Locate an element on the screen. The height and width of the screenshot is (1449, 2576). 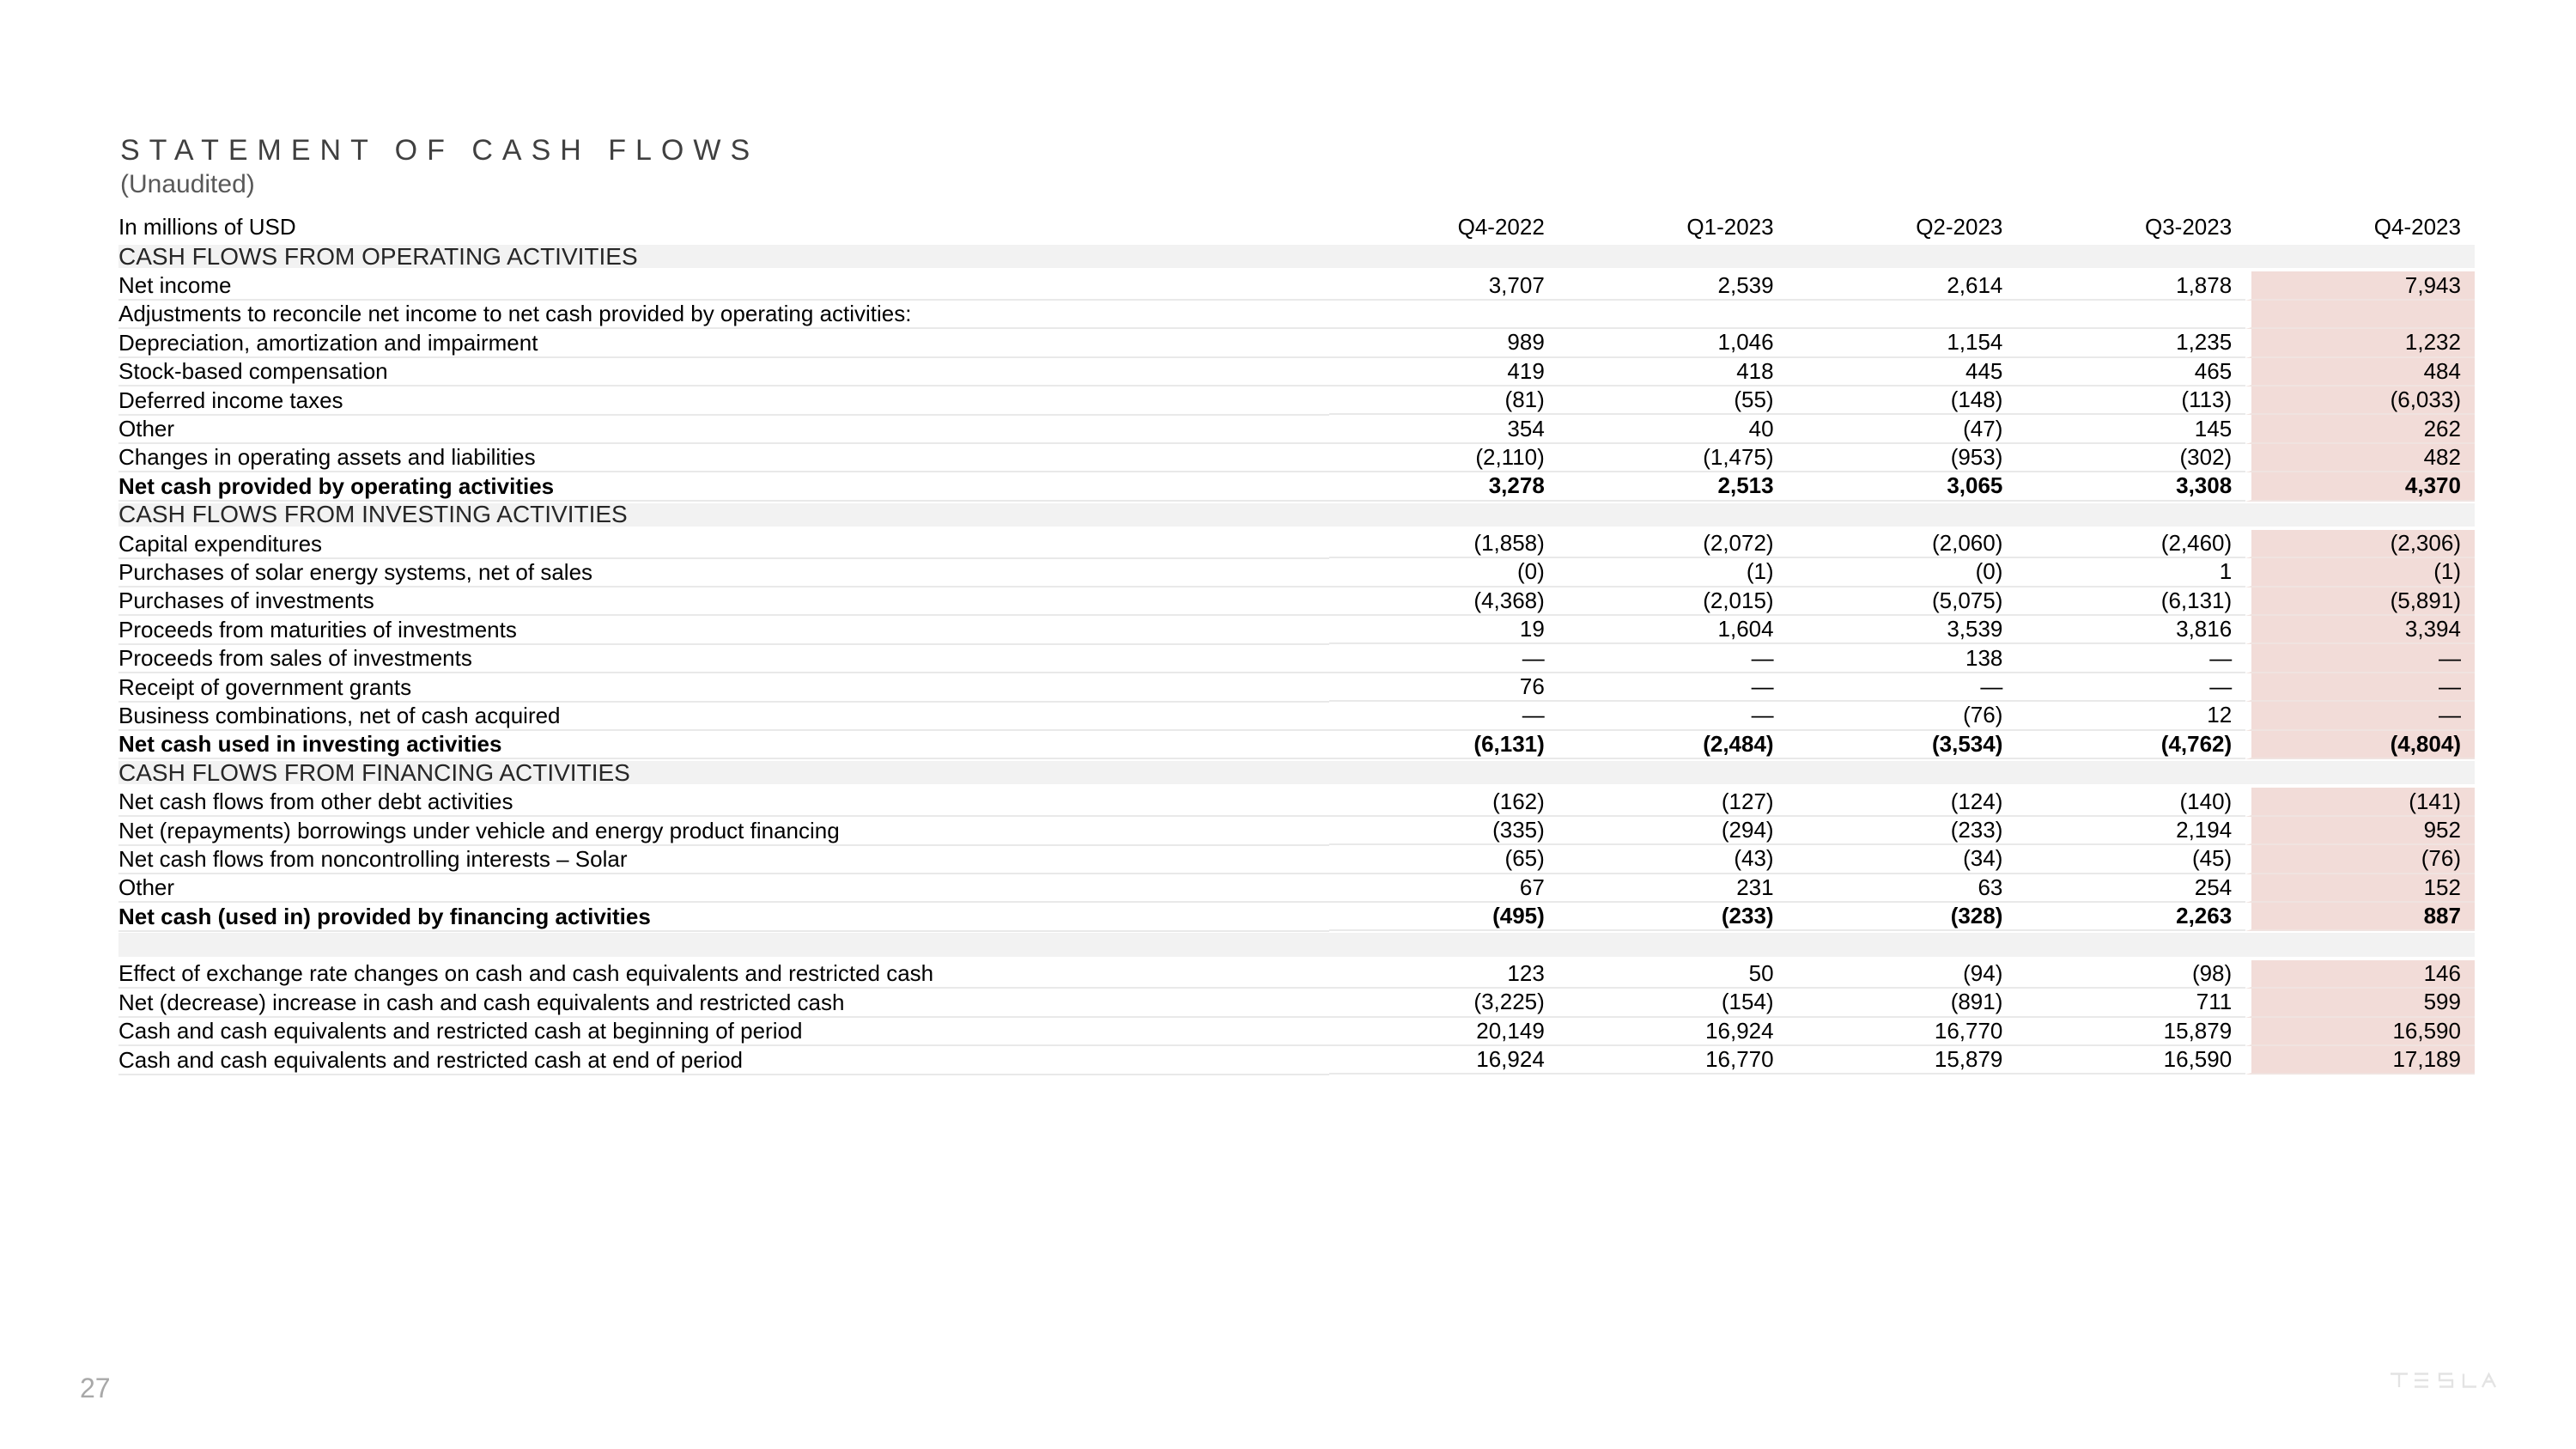
cell-value: 3,308 is located at coordinates (2131, 487).